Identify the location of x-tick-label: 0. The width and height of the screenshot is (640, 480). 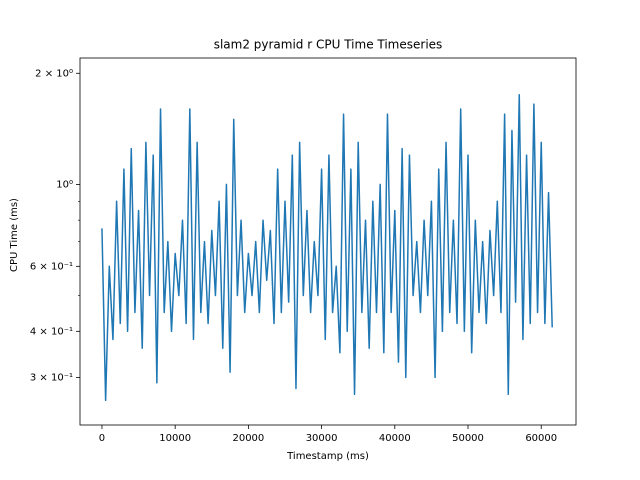
(102, 438).